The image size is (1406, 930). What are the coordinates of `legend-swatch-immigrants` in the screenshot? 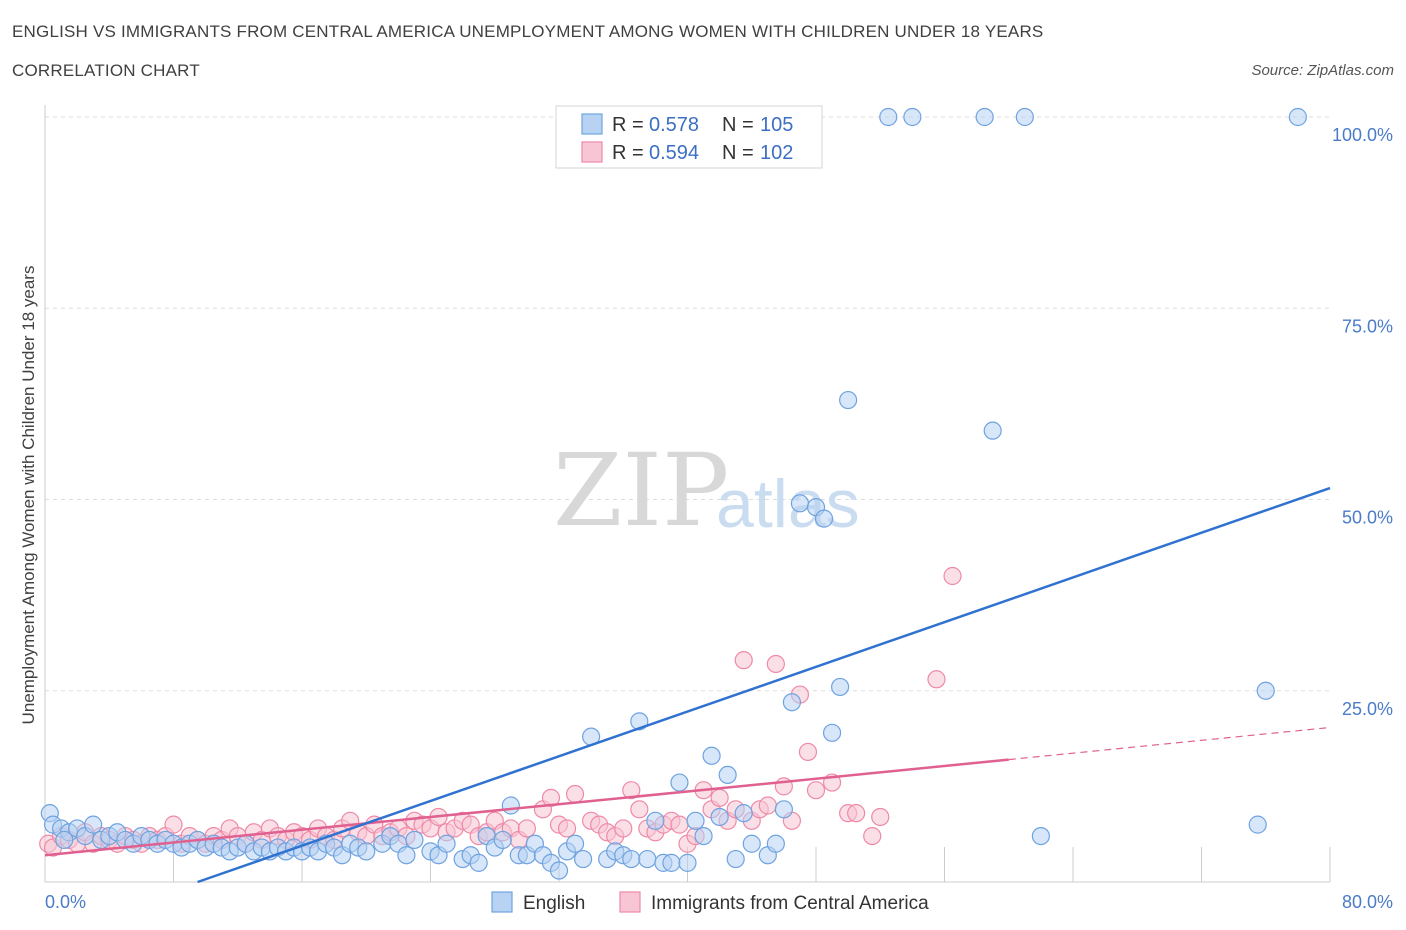 It's located at (630, 902).